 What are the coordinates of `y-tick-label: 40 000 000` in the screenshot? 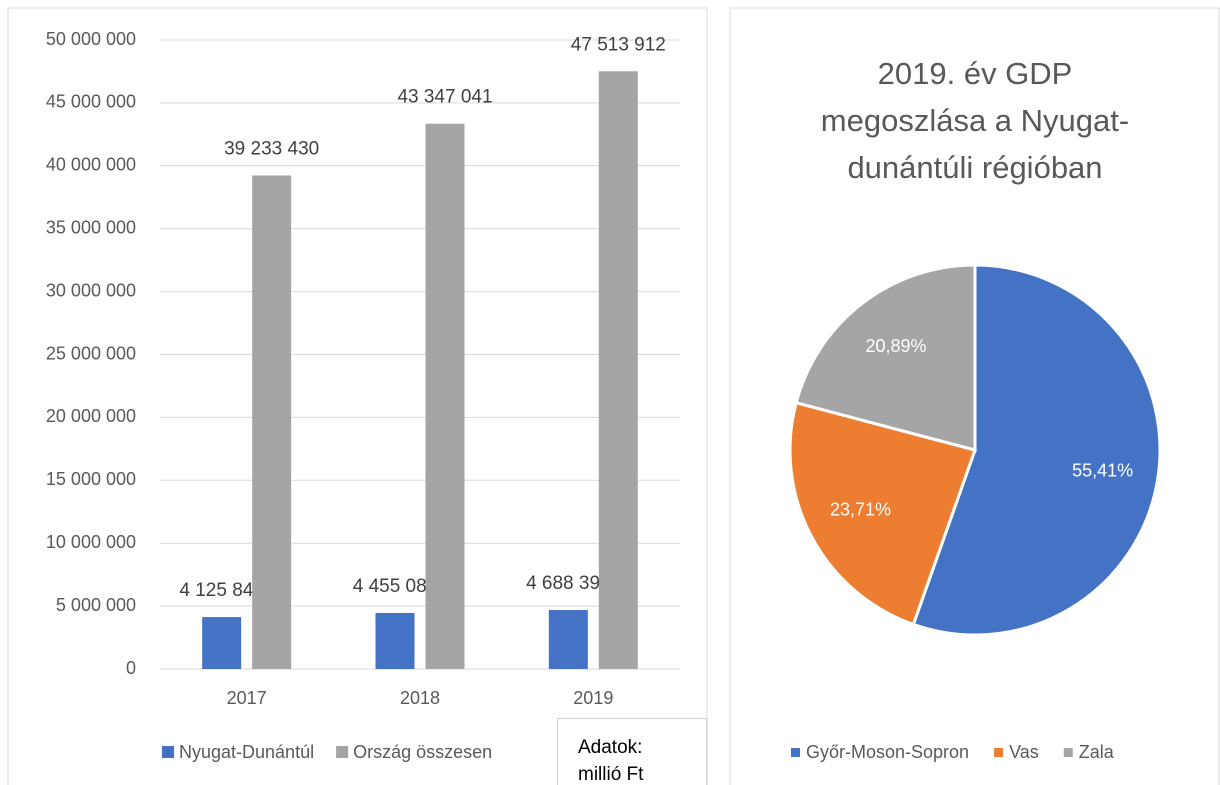 It's located at (91, 165).